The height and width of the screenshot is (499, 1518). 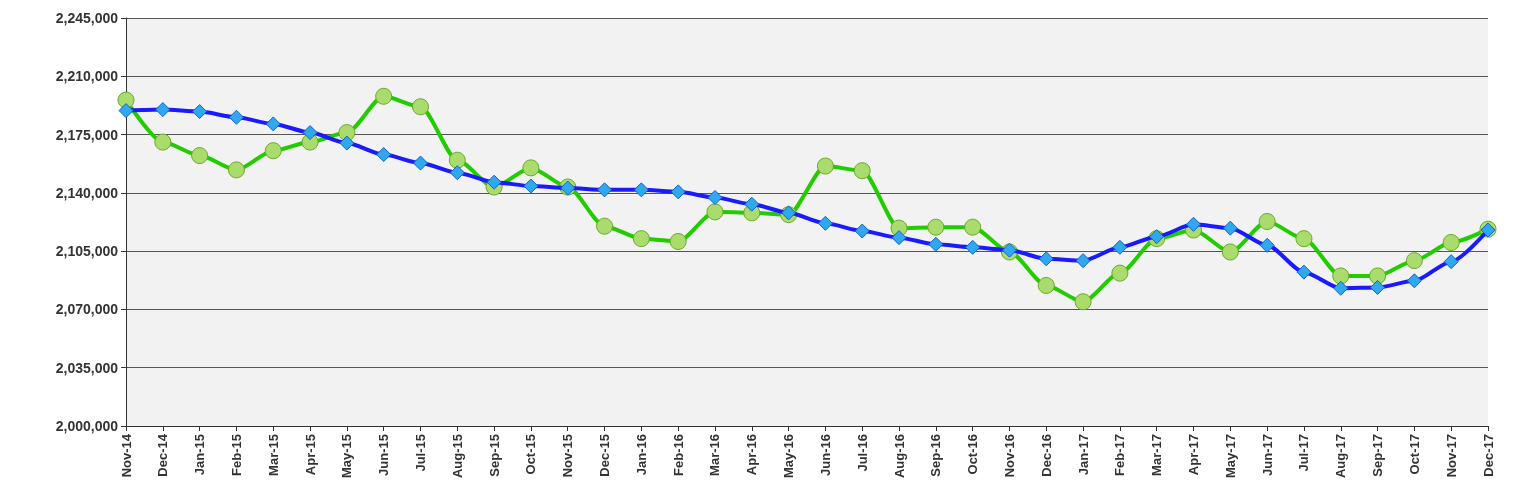 I want to click on x-tick-label: Jan-15, so click(x=200, y=455).